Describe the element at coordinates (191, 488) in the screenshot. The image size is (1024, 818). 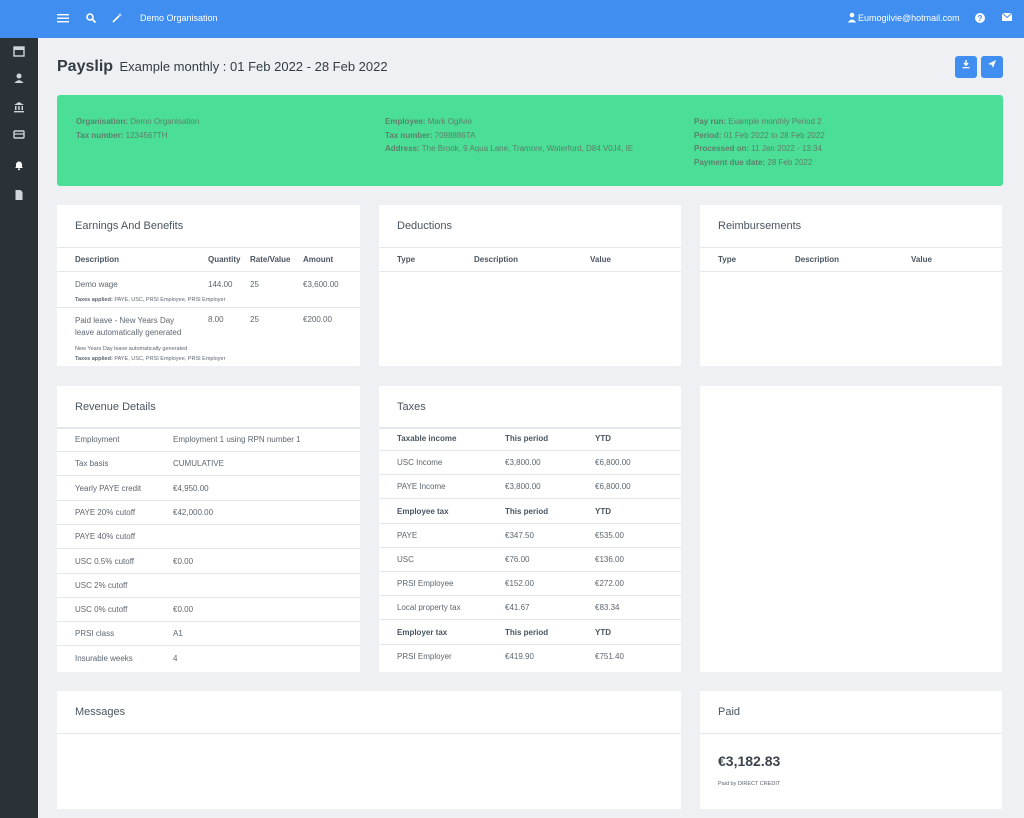
I see `revenue-value: €4,950.00` at that location.